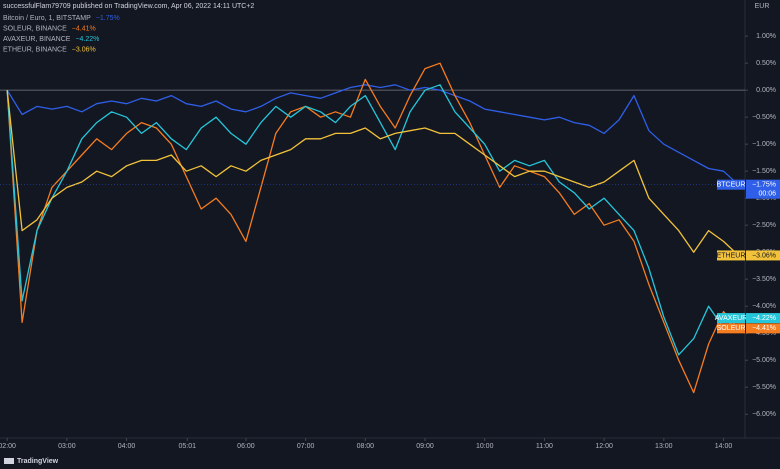 This screenshot has width=780, height=469. Describe the element at coordinates (84, 49) in the screenshot. I see `legend-value: −3.06%` at that location.